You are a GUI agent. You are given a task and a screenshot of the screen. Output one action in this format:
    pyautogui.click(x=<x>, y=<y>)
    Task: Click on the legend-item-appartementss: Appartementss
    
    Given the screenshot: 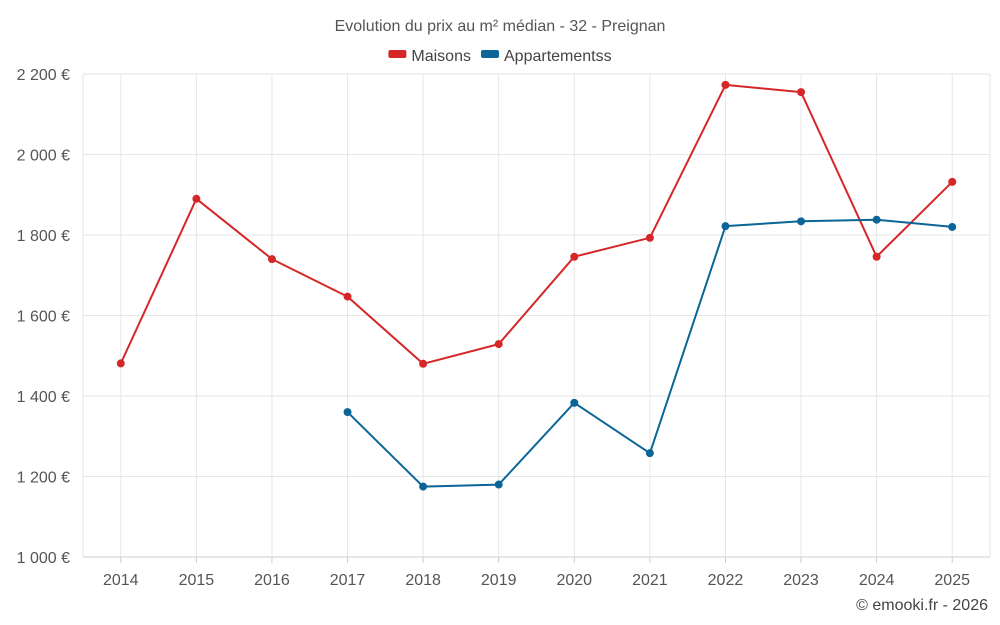 What is the action you would take?
    pyautogui.click(x=546, y=56)
    